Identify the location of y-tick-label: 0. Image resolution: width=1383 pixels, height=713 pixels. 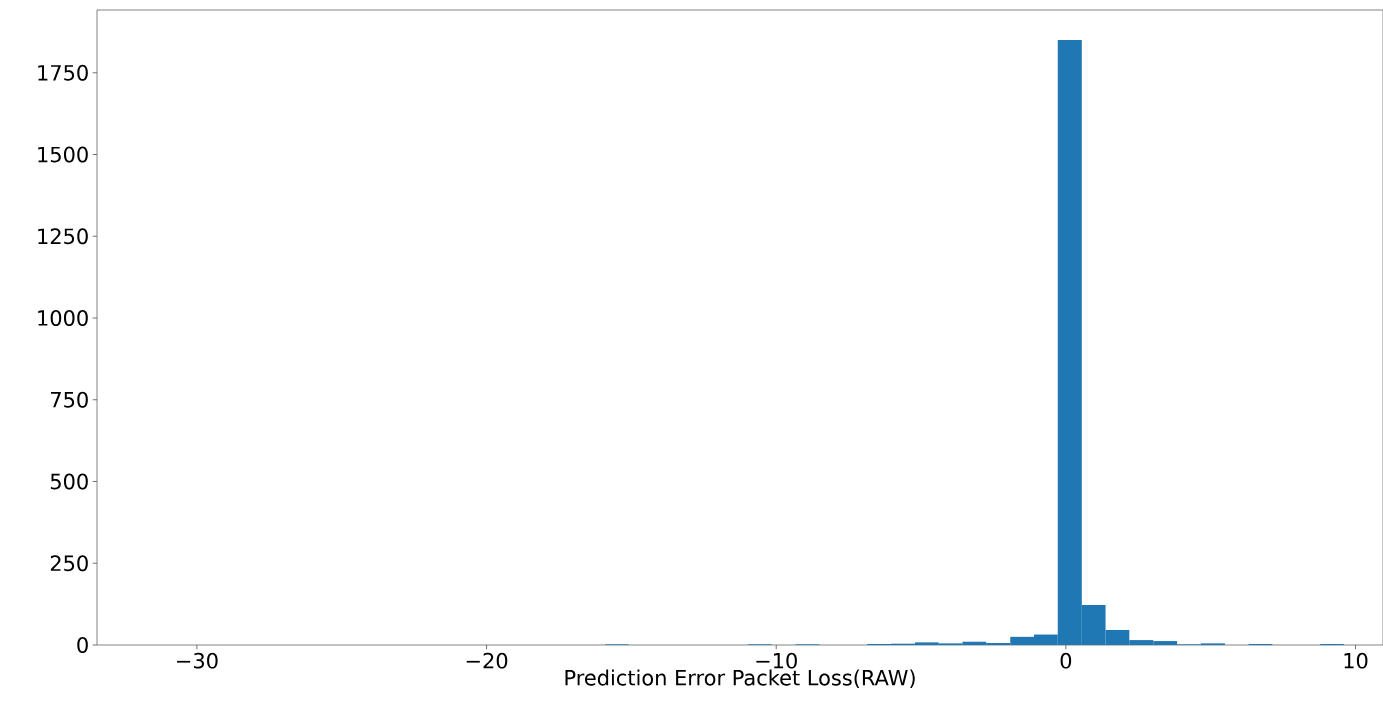
(82, 645).